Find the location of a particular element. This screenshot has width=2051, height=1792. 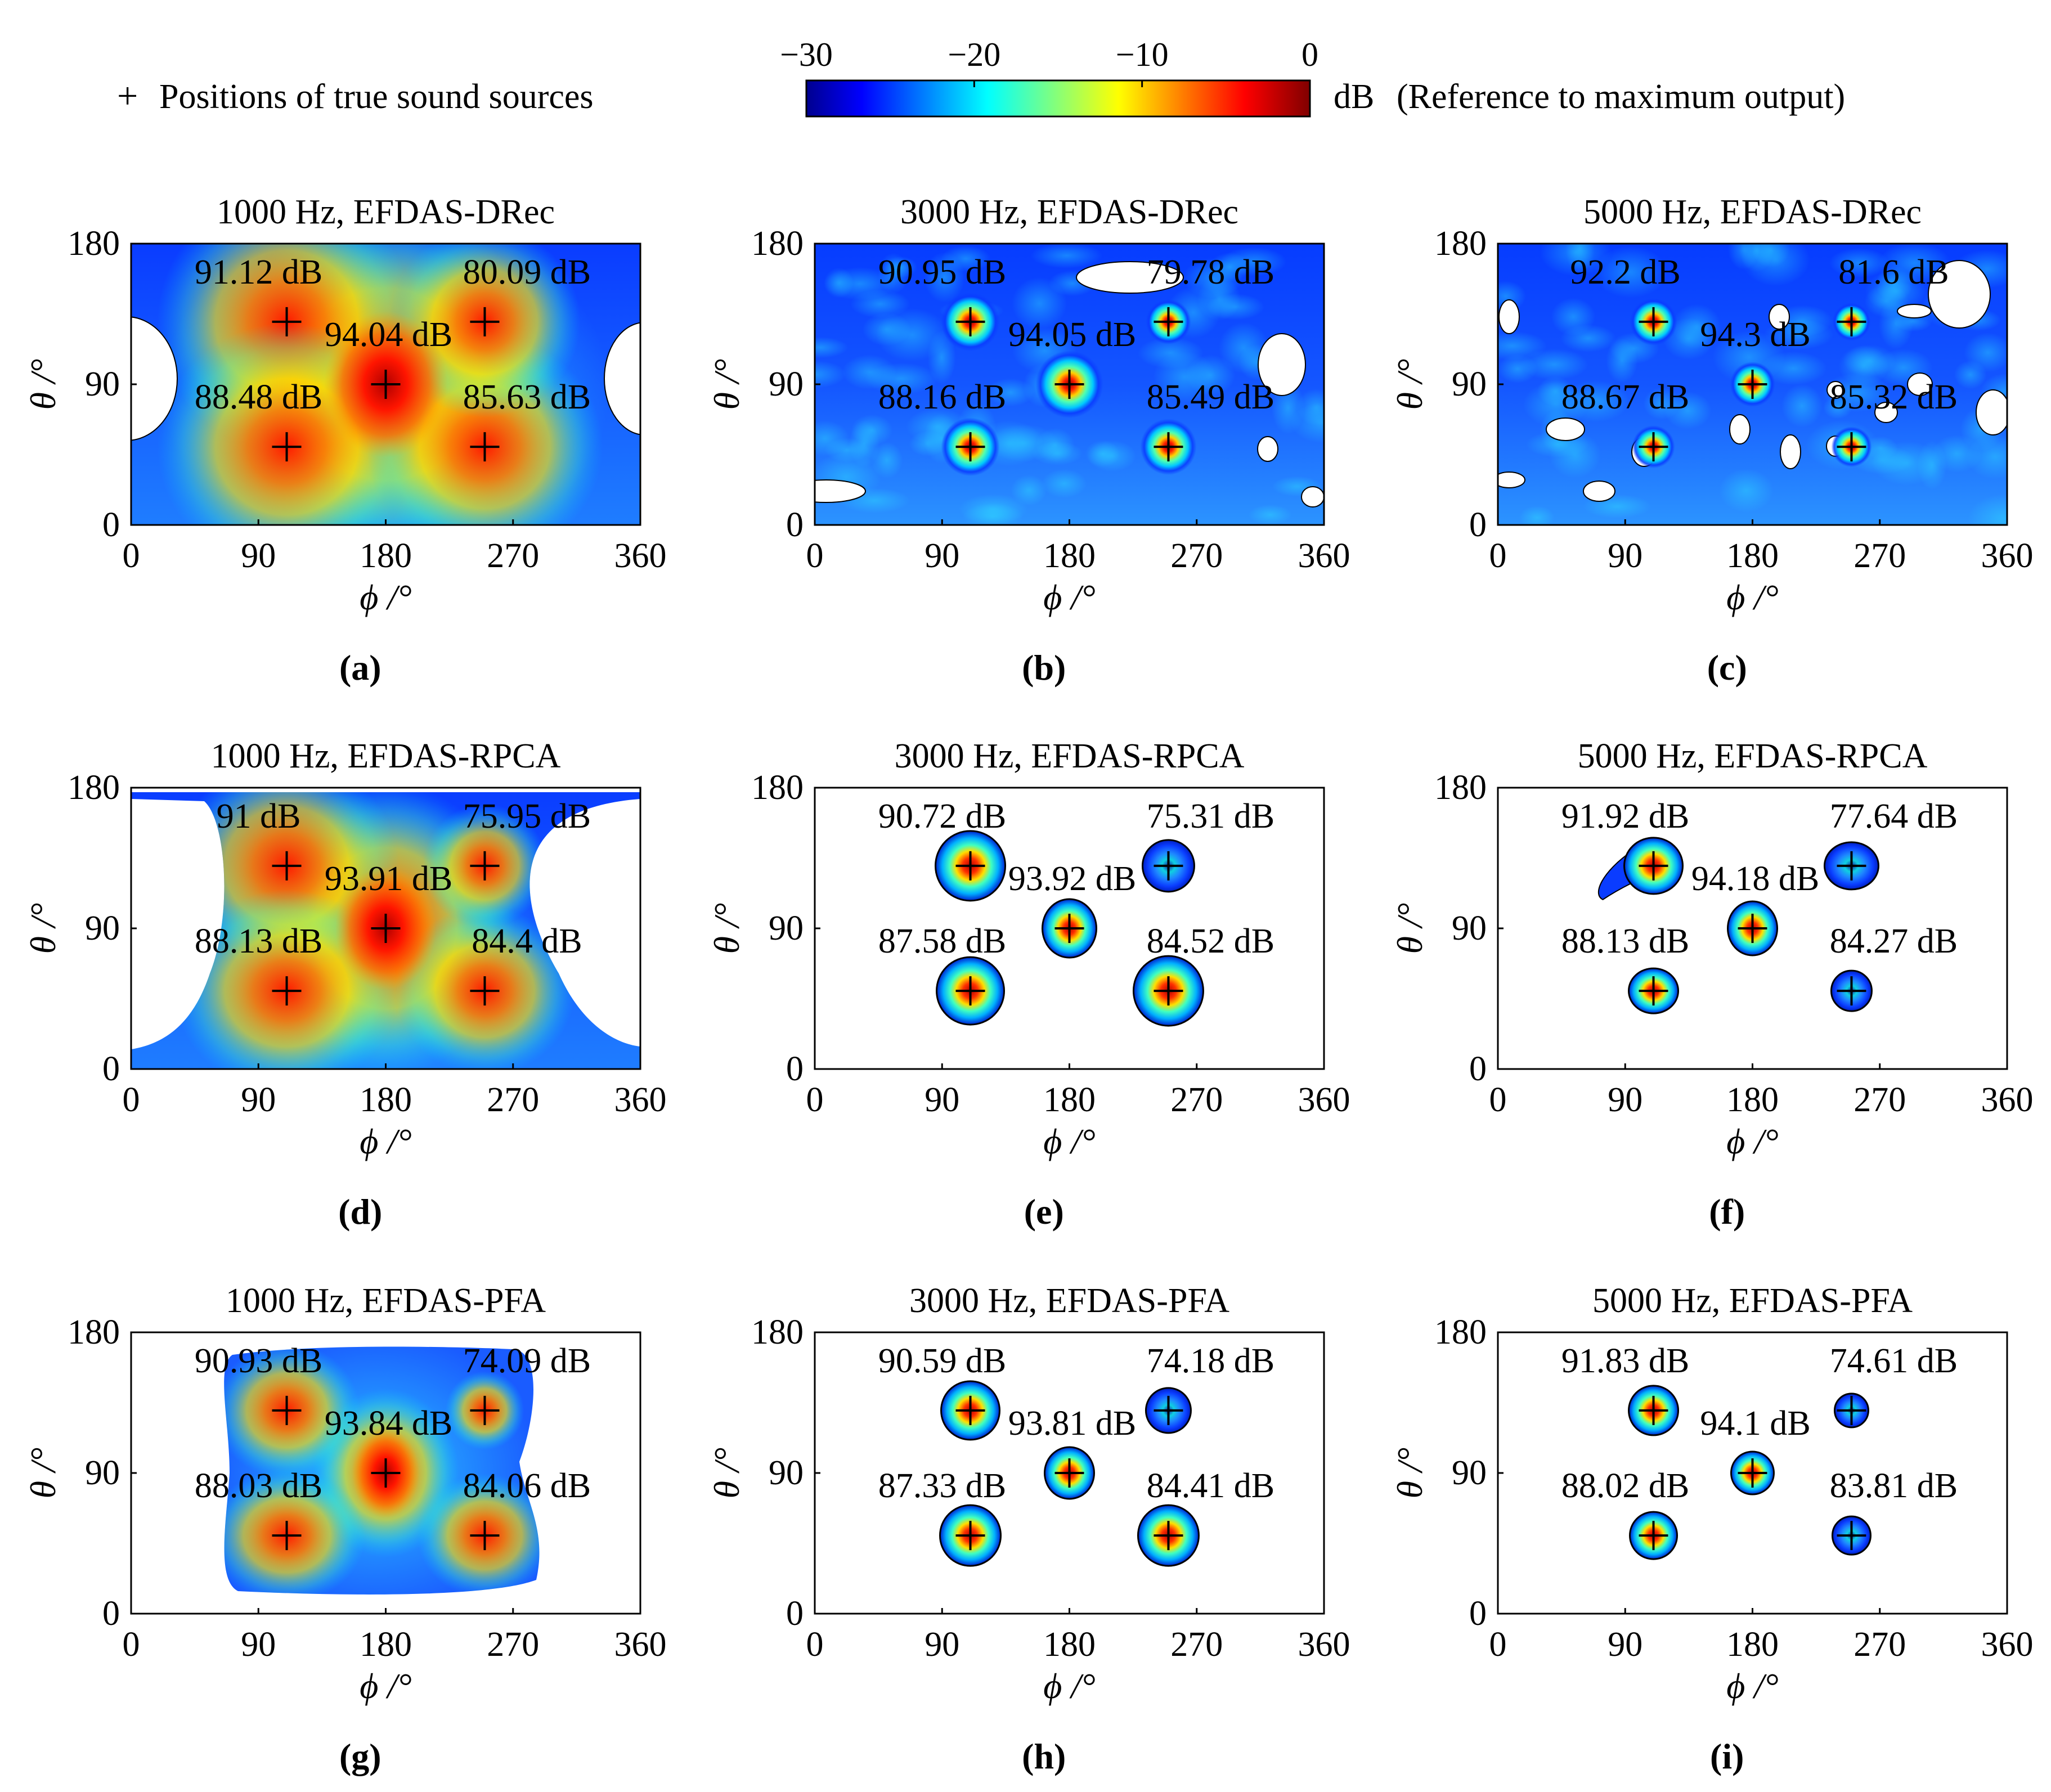

source-label: 94.3 dB is located at coordinates (1755, 335).